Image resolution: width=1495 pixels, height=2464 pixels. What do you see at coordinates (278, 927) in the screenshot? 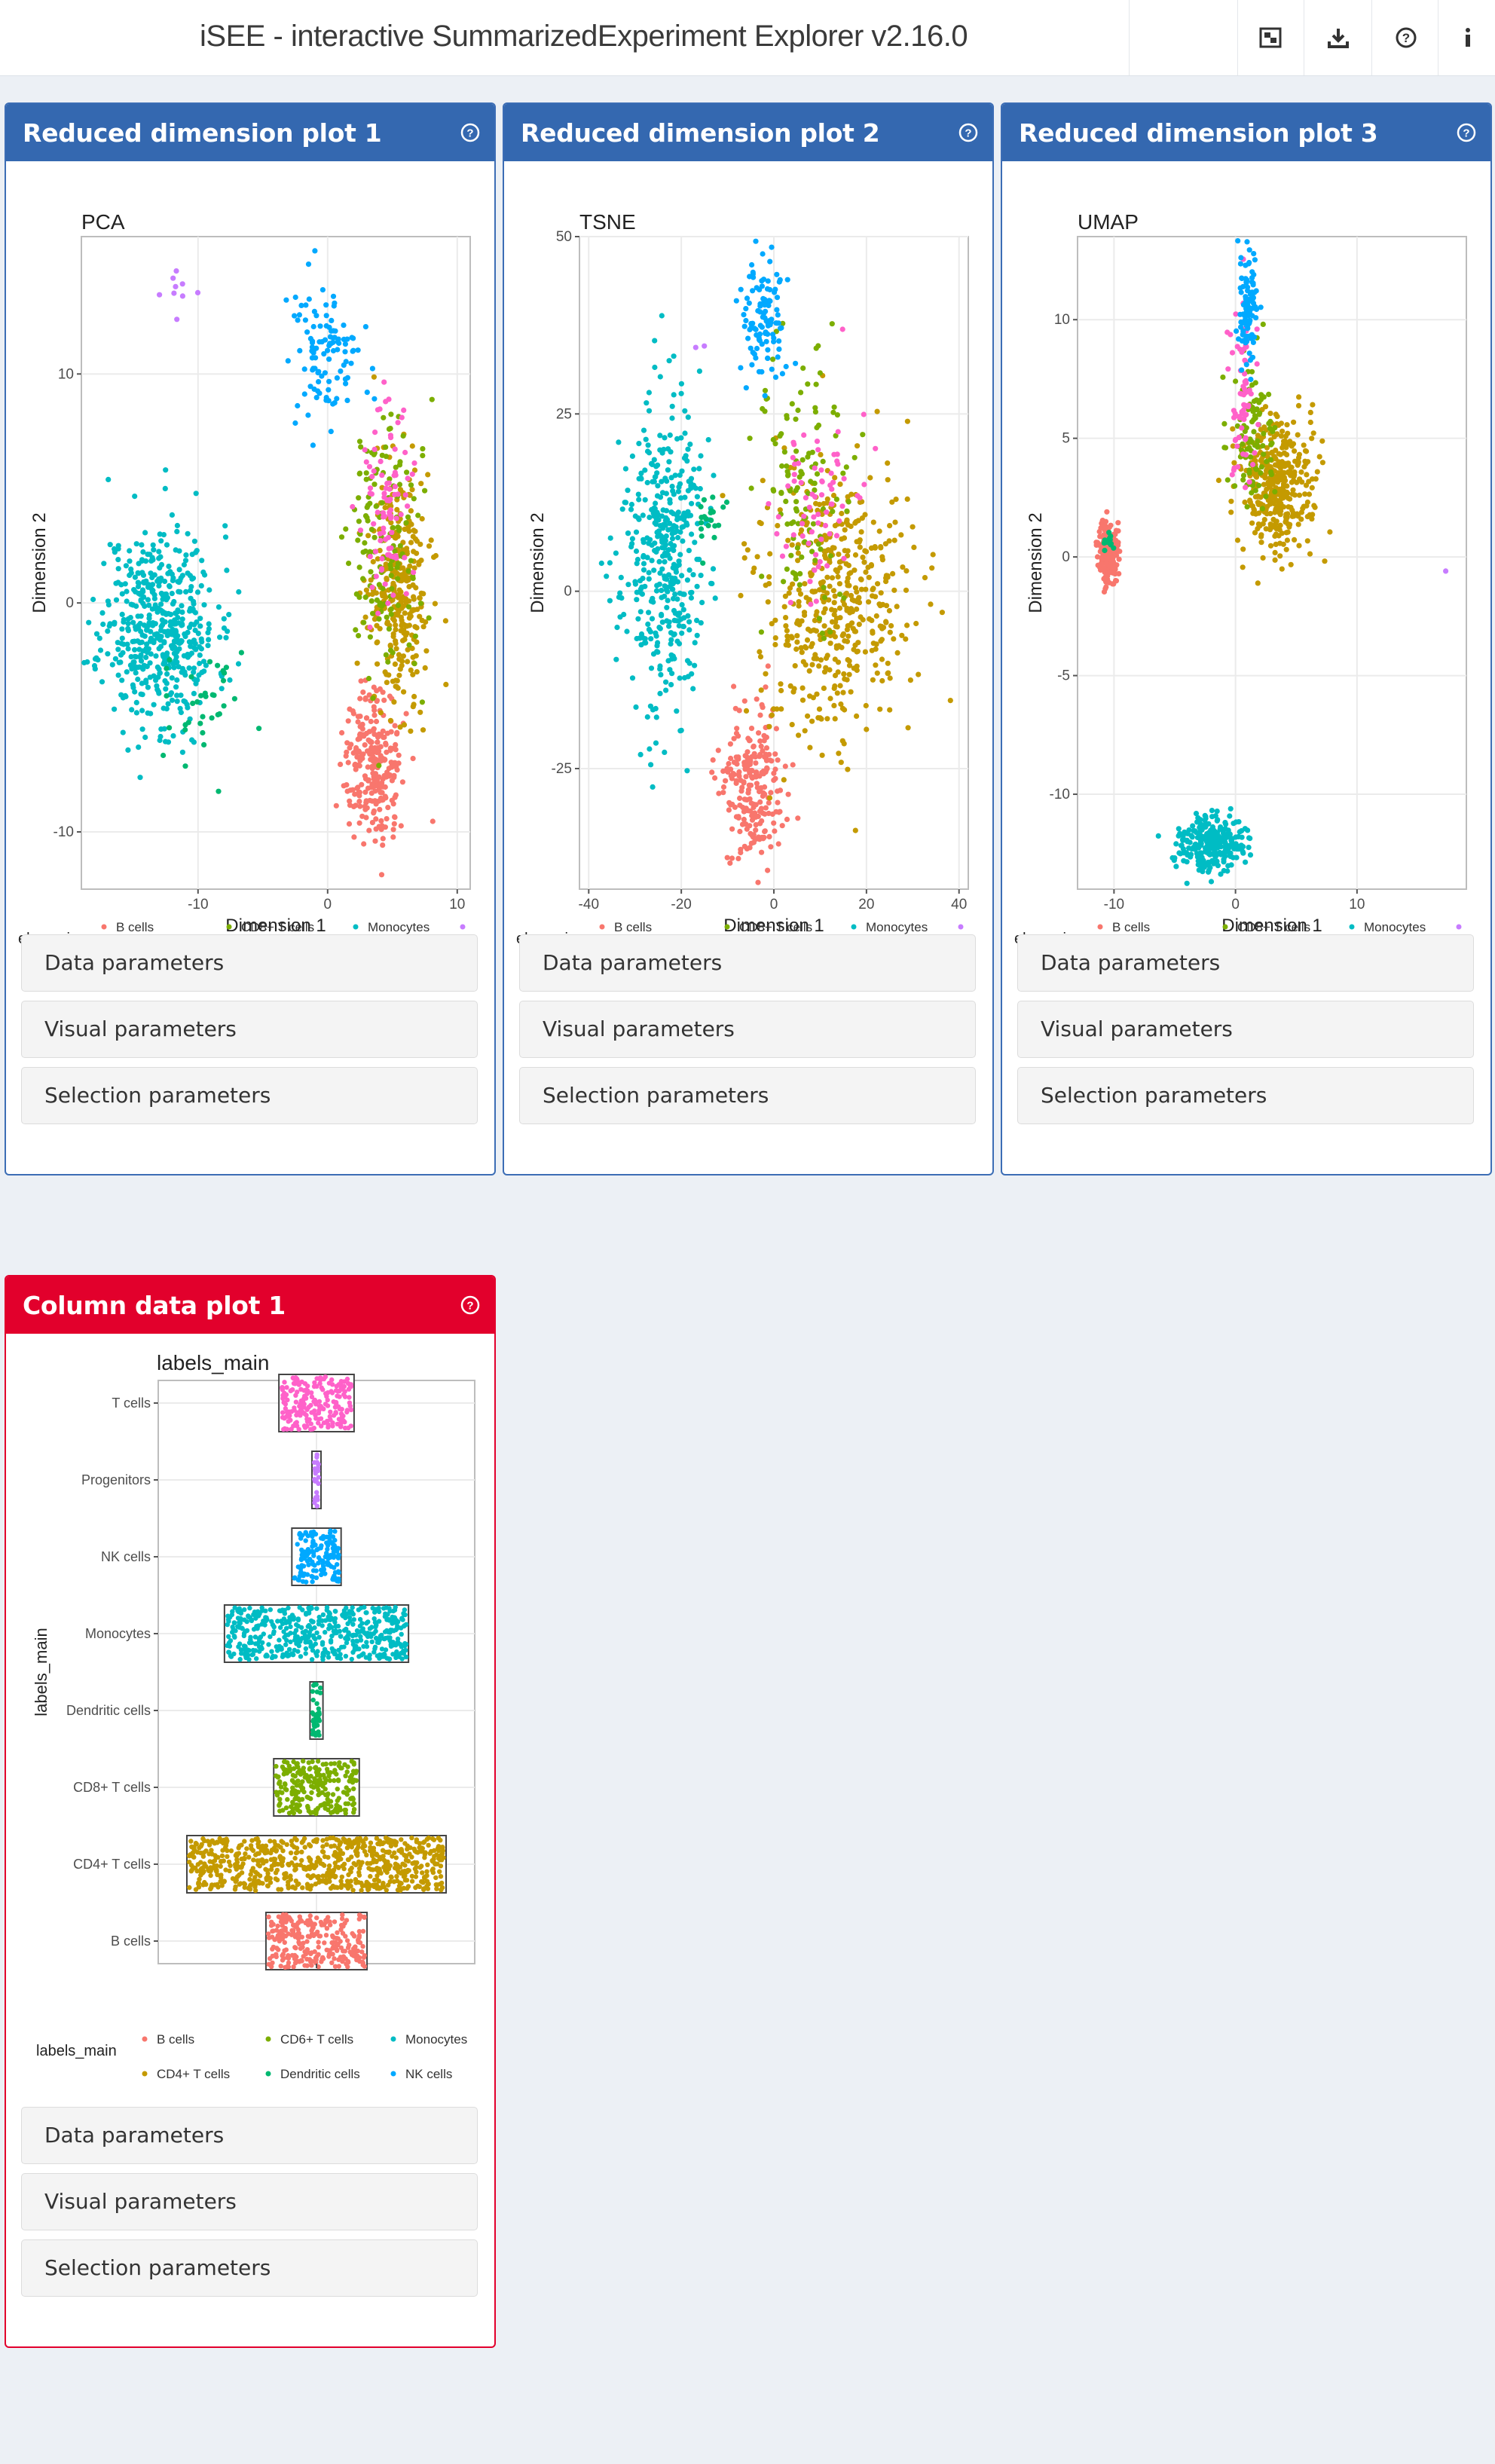
I see `legend-label: CD8+ T cells` at bounding box center [278, 927].